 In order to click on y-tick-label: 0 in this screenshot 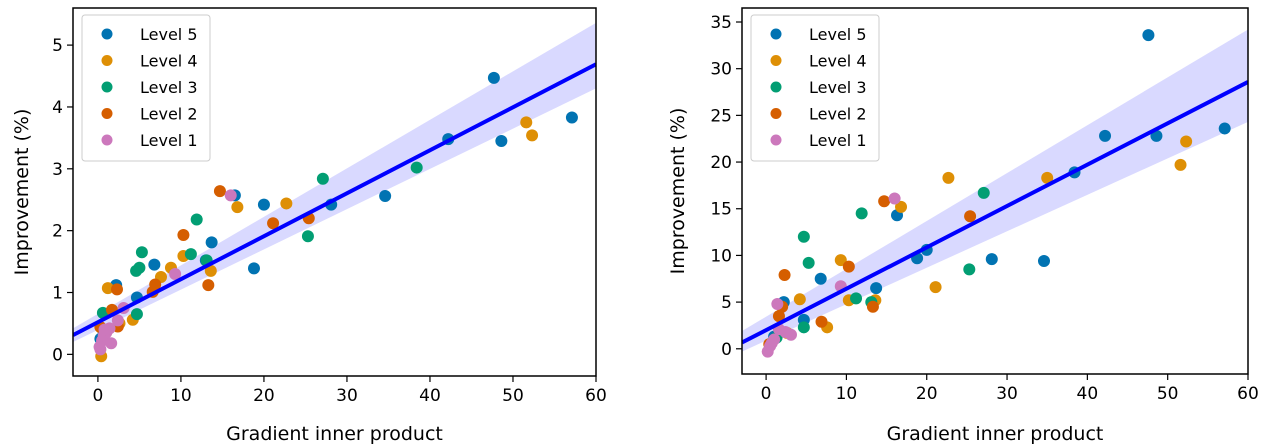, I will do `click(57, 355)`.